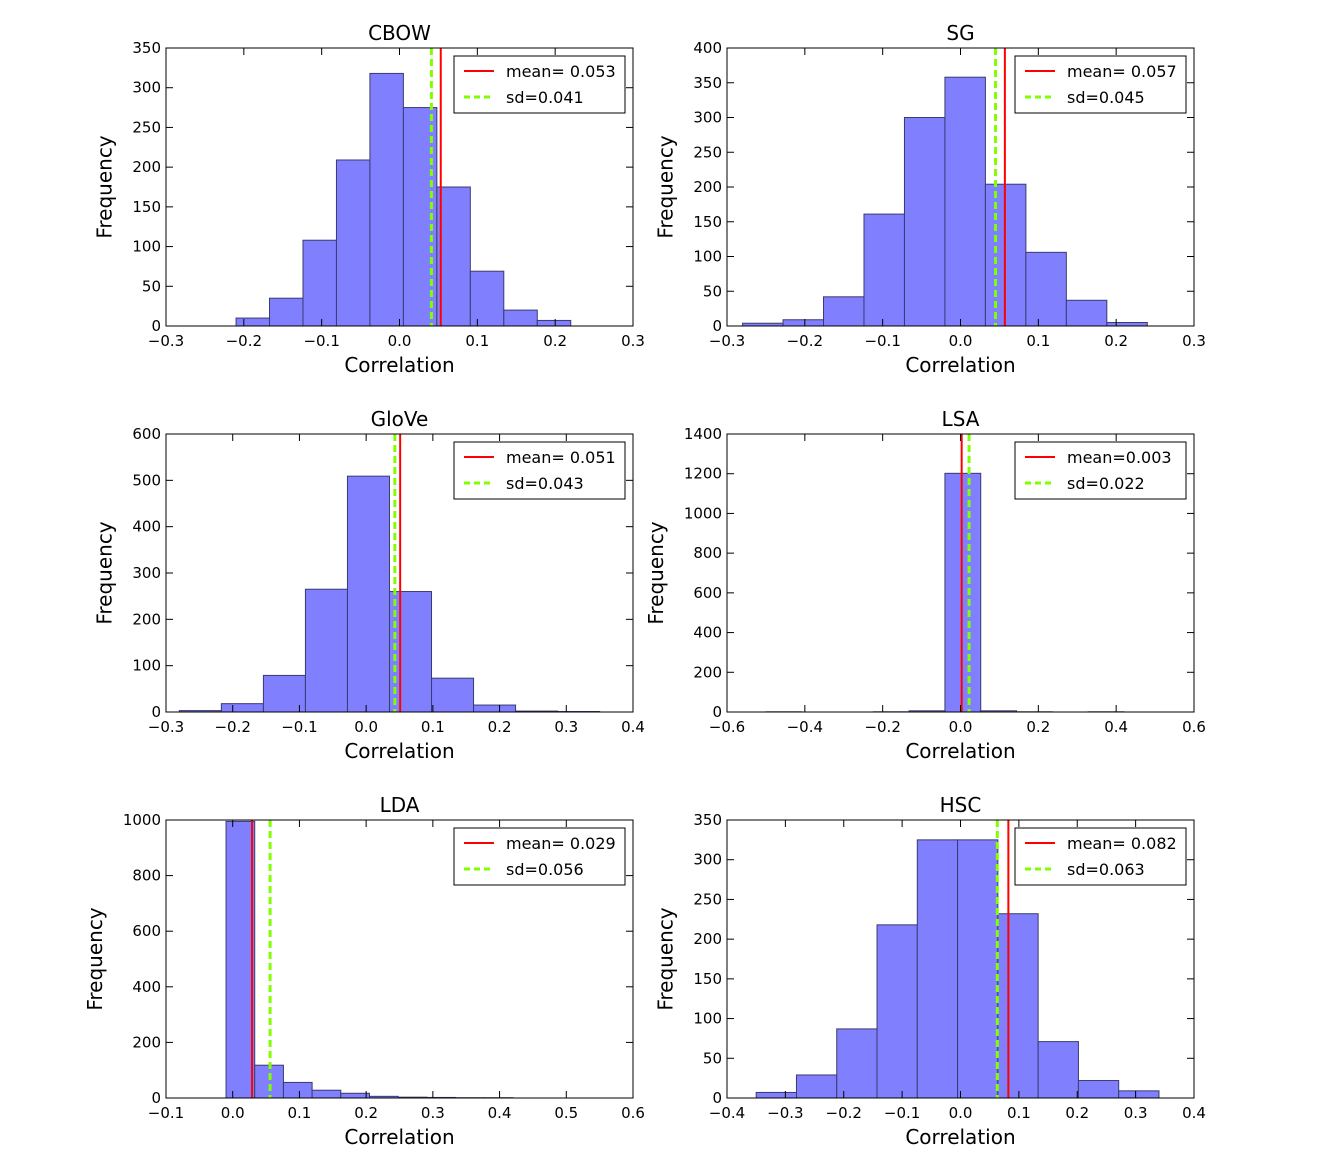 This screenshot has width=1327, height=1161. I want to click on chart-title: HSC, so click(961, 805).